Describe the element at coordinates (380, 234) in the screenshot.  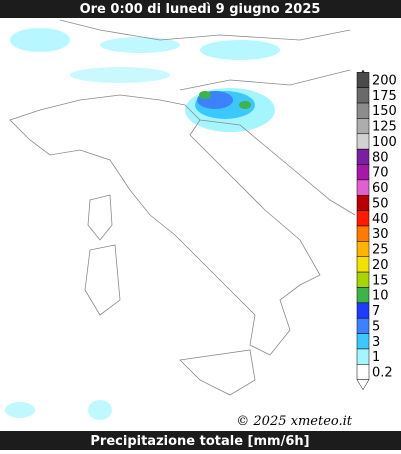
I see `legend-label: 30` at that location.